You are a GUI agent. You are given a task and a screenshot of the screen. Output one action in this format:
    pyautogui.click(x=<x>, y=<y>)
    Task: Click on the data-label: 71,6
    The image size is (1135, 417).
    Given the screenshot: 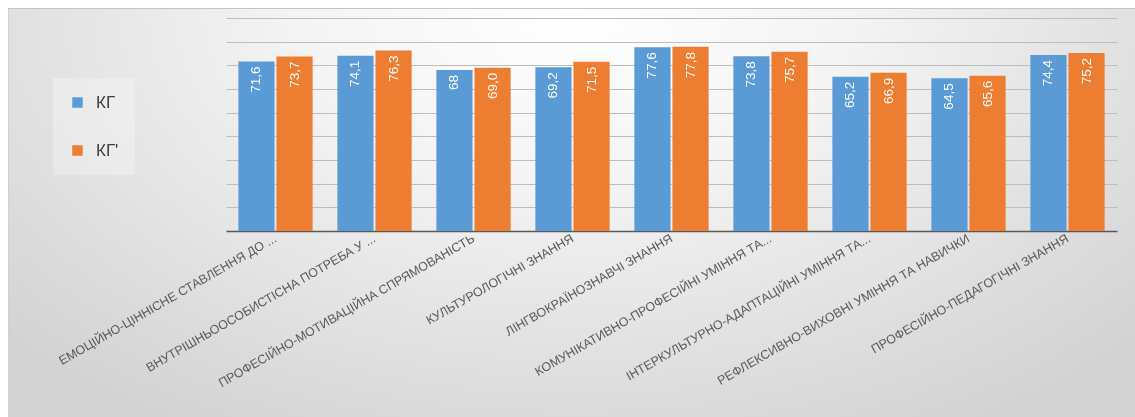 What is the action you would take?
    pyautogui.click(x=256, y=79)
    